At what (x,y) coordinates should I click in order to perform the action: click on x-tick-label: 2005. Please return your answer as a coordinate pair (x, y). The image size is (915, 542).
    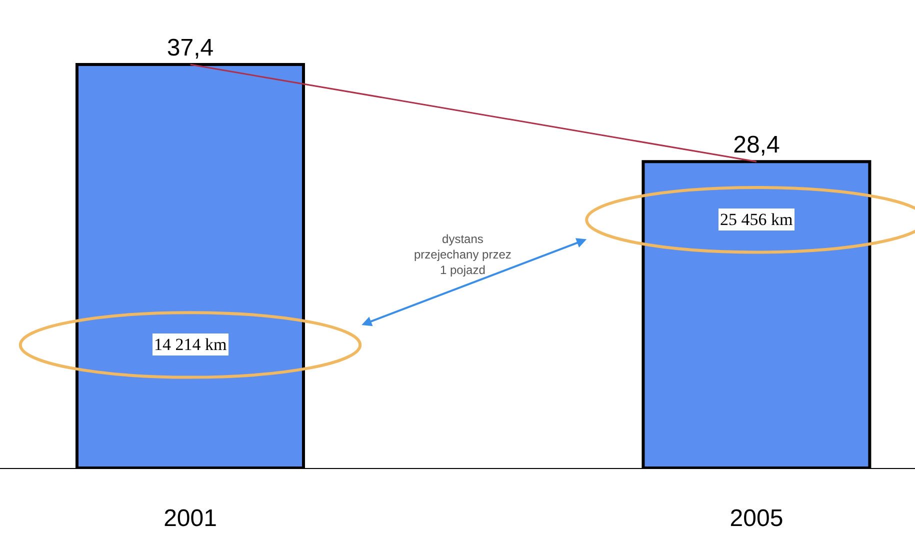
    Looking at the image, I should click on (757, 518).